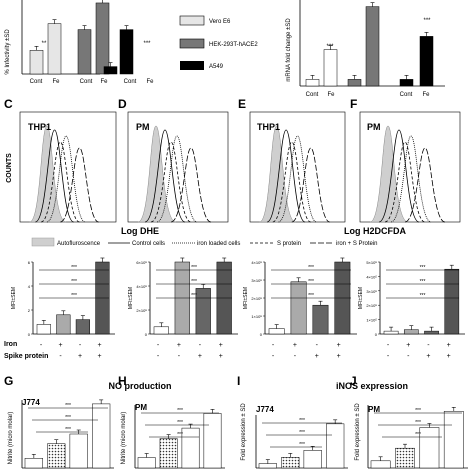 The image size is (474, 474). Describe the element at coordinates (295, 356) in the screenshot. I see `spike-sign: -` at that location.